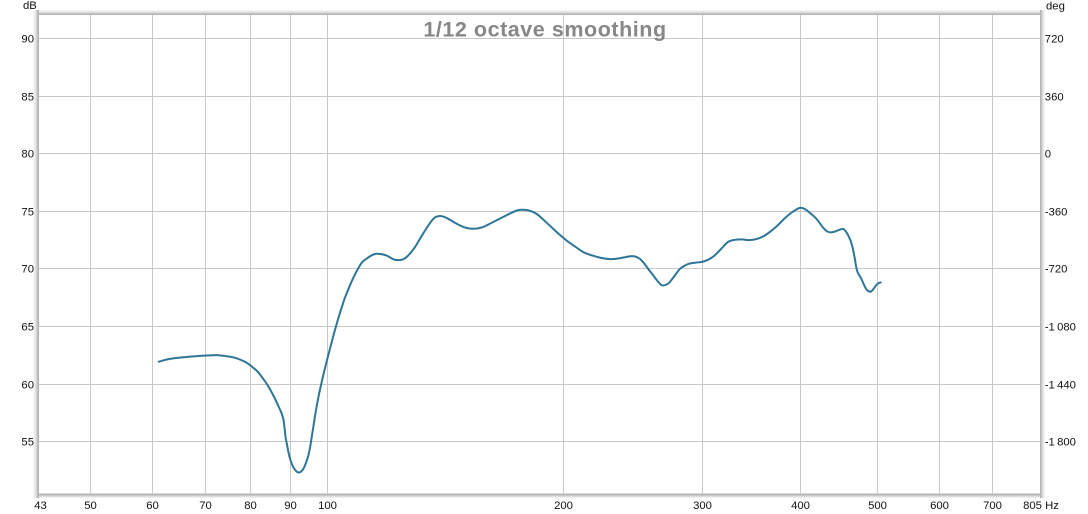  I want to click on svg-text: -1 080, so click(1060, 328).